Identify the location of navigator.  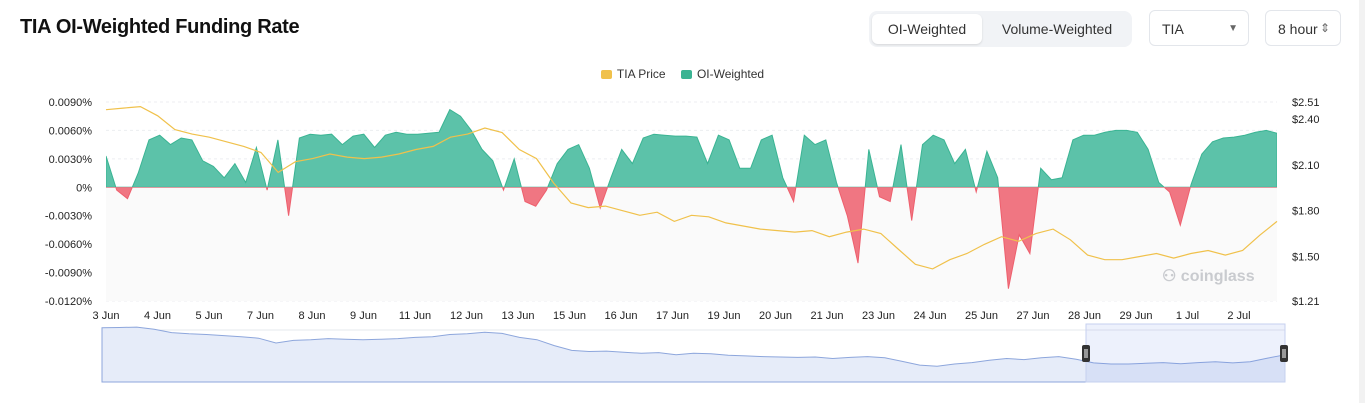
(694, 353).